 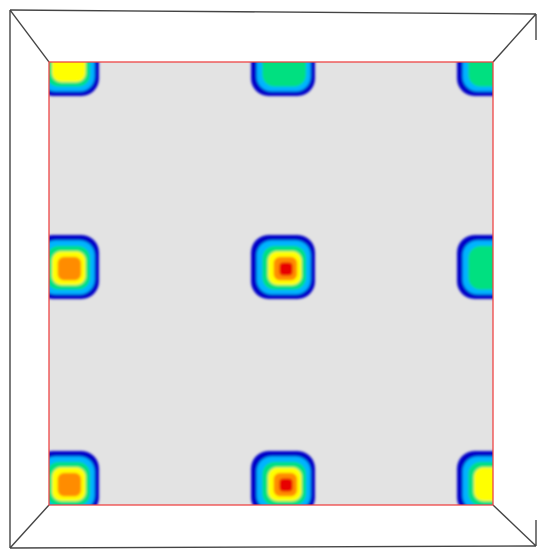 What do you see at coordinates (29, 526) in the screenshot?
I see `frame-corner-bl` at bounding box center [29, 526].